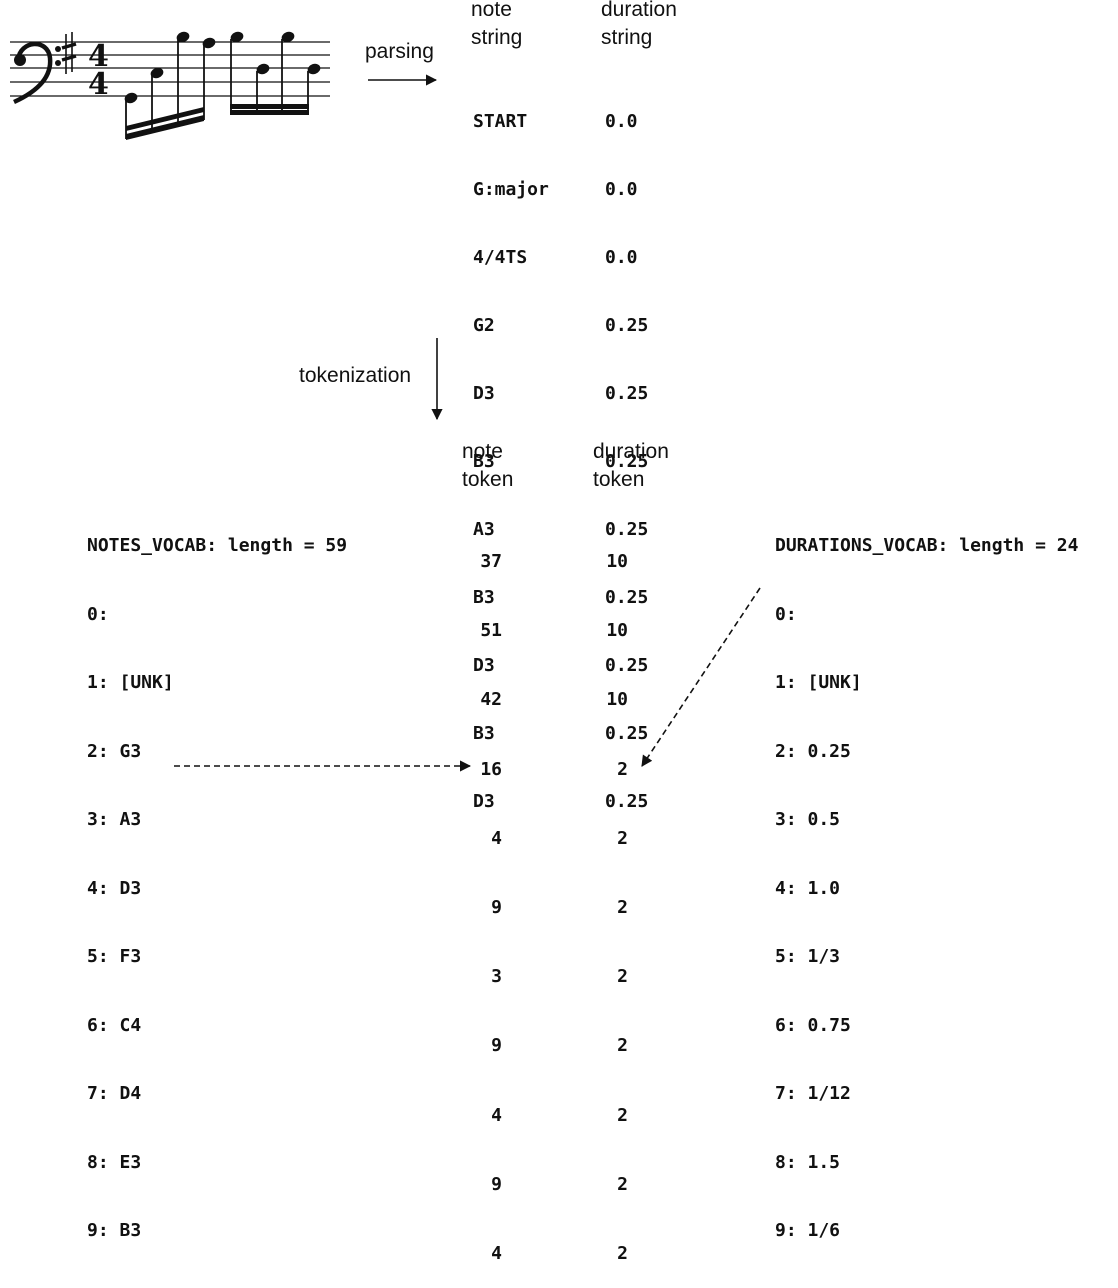 This screenshot has height=1288, width=1118. What do you see at coordinates (130, 682) in the screenshot?
I see `notes-vocab-entry: 1: [UNK]` at bounding box center [130, 682].